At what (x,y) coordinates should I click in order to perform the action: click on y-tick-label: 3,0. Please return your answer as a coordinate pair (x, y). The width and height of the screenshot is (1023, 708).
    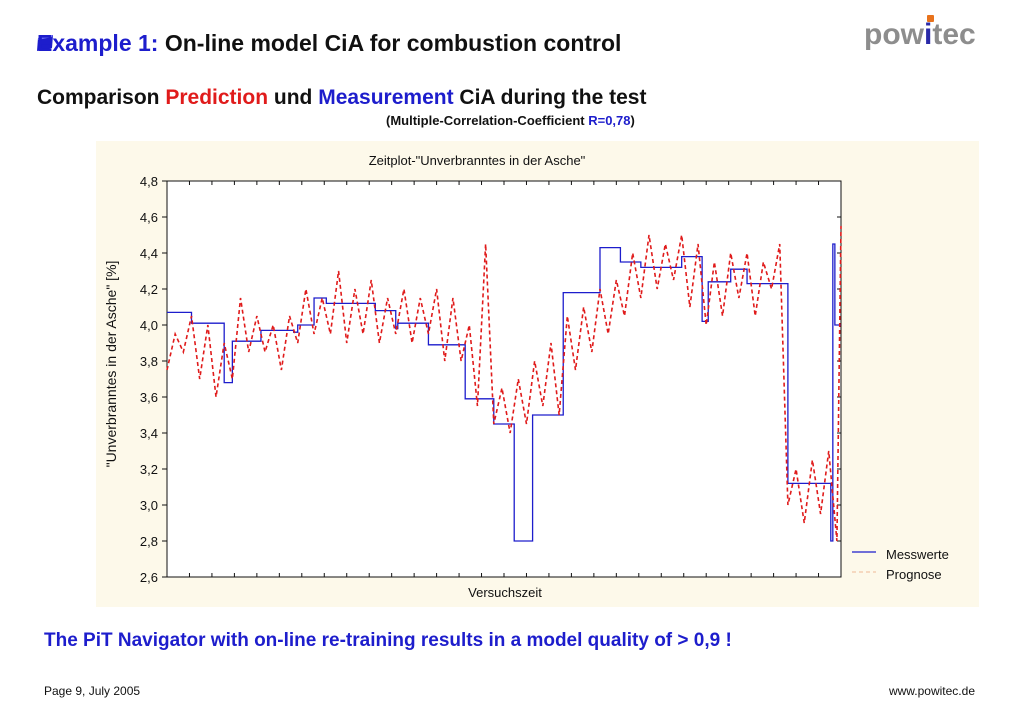
    Looking at the image, I should click on (149, 505).